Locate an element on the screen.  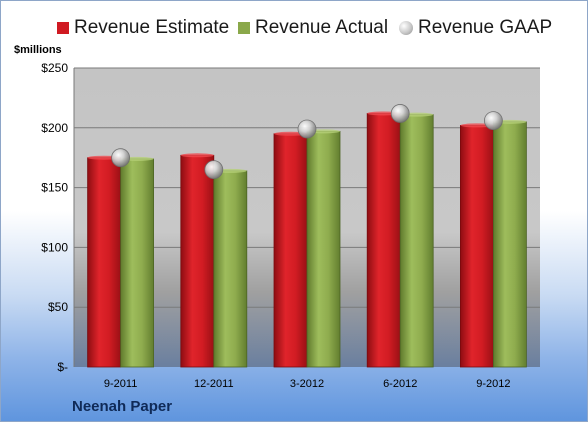
x-axis-ticks: 9-2011 12-2011 3-2012 6-2012 9-2012 is located at coordinates (307, 384).